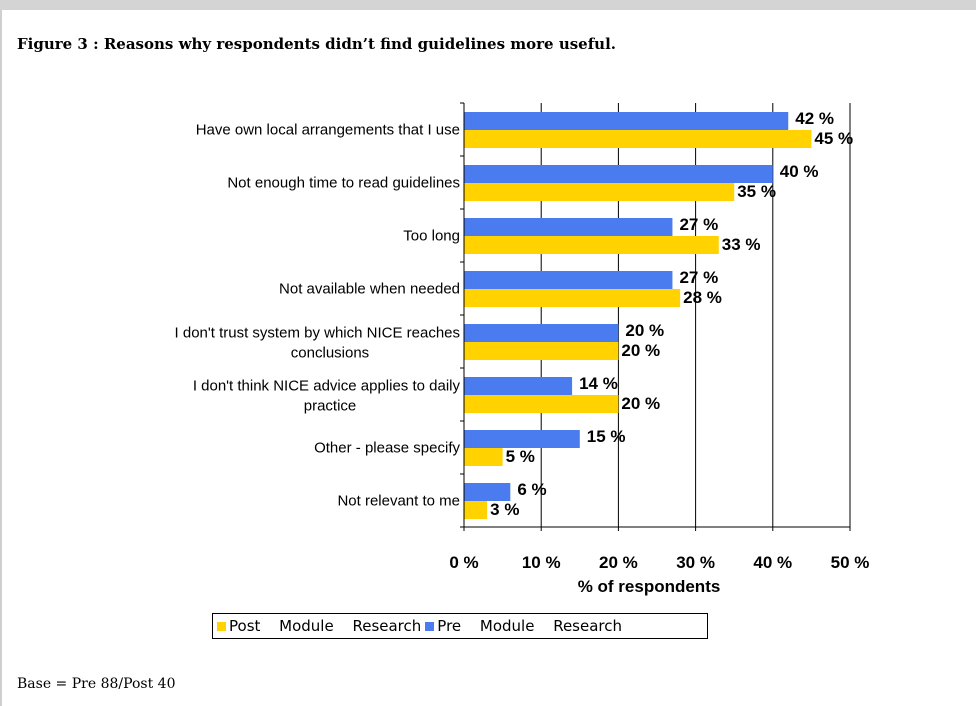 The height and width of the screenshot is (706, 976). I want to click on value-label-pre: 40 %, so click(799, 171).